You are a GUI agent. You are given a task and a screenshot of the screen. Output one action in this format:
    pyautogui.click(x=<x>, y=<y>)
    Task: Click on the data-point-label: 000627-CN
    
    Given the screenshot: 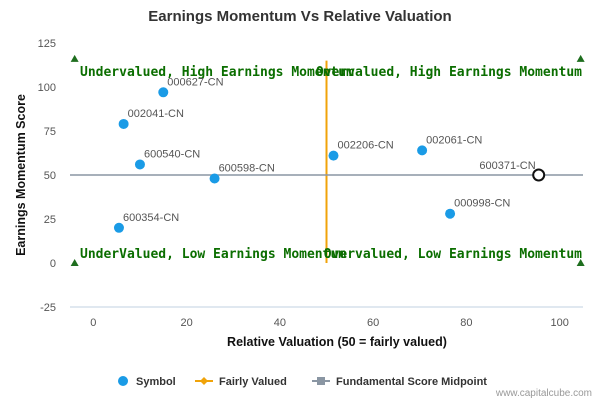 What is the action you would take?
    pyautogui.click(x=195, y=82)
    